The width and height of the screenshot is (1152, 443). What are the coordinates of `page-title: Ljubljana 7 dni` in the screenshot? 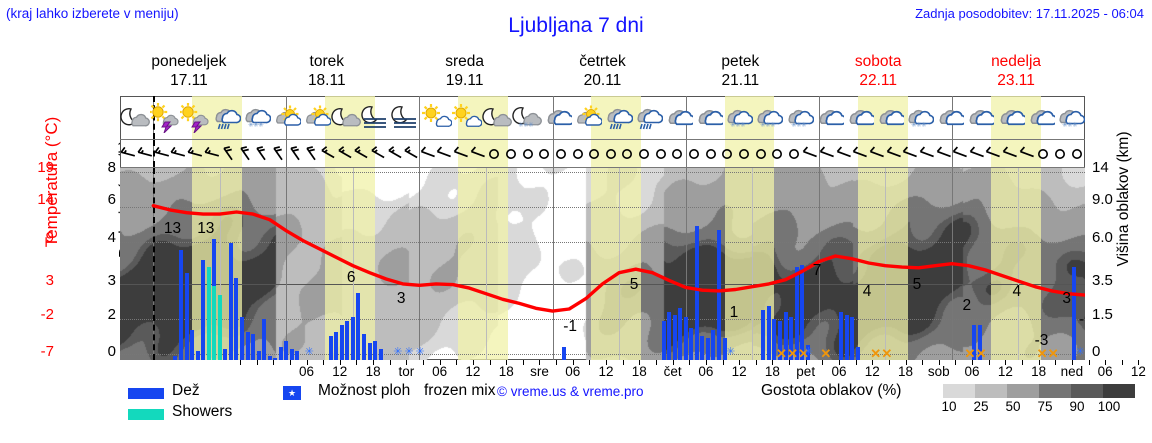 It's located at (576, 25).